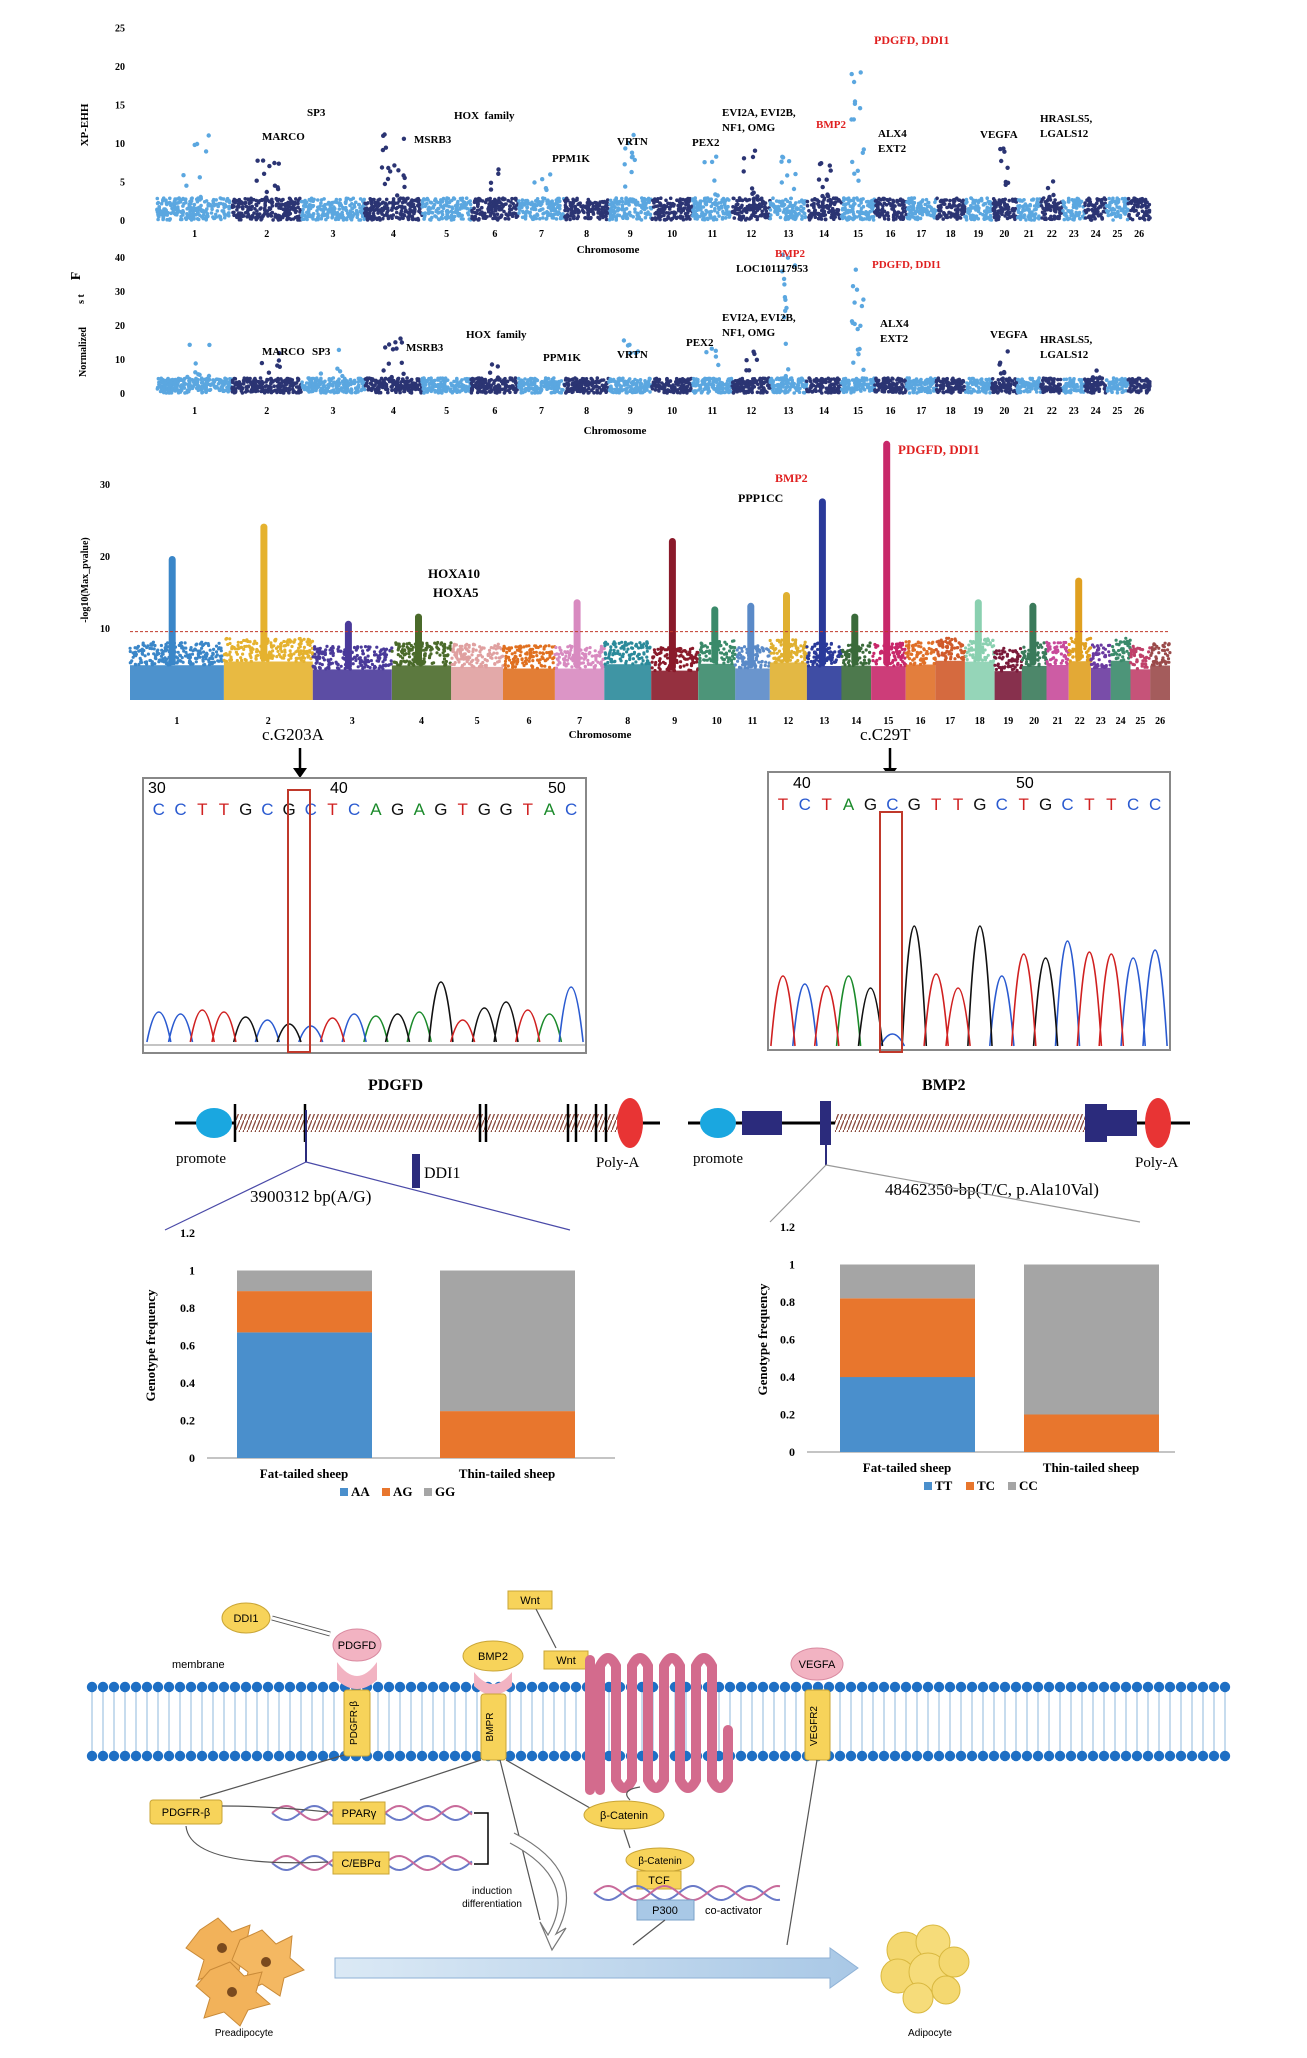 Image resolution: width=1307 pixels, height=2058 pixels. Describe the element at coordinates (120, 29) in the screenshot. I see `y-tick-label: 25` at that location.